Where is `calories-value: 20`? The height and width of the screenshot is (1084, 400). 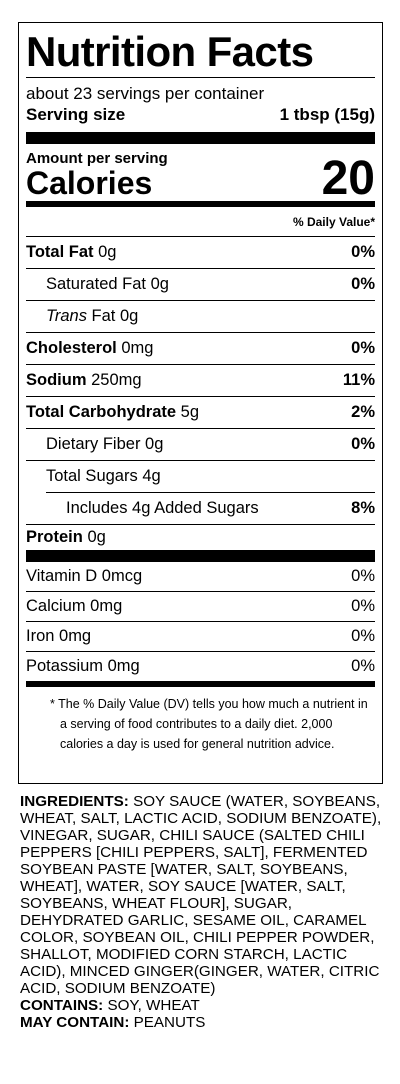
calories-value: 20 is located at coordinates (348, 178).